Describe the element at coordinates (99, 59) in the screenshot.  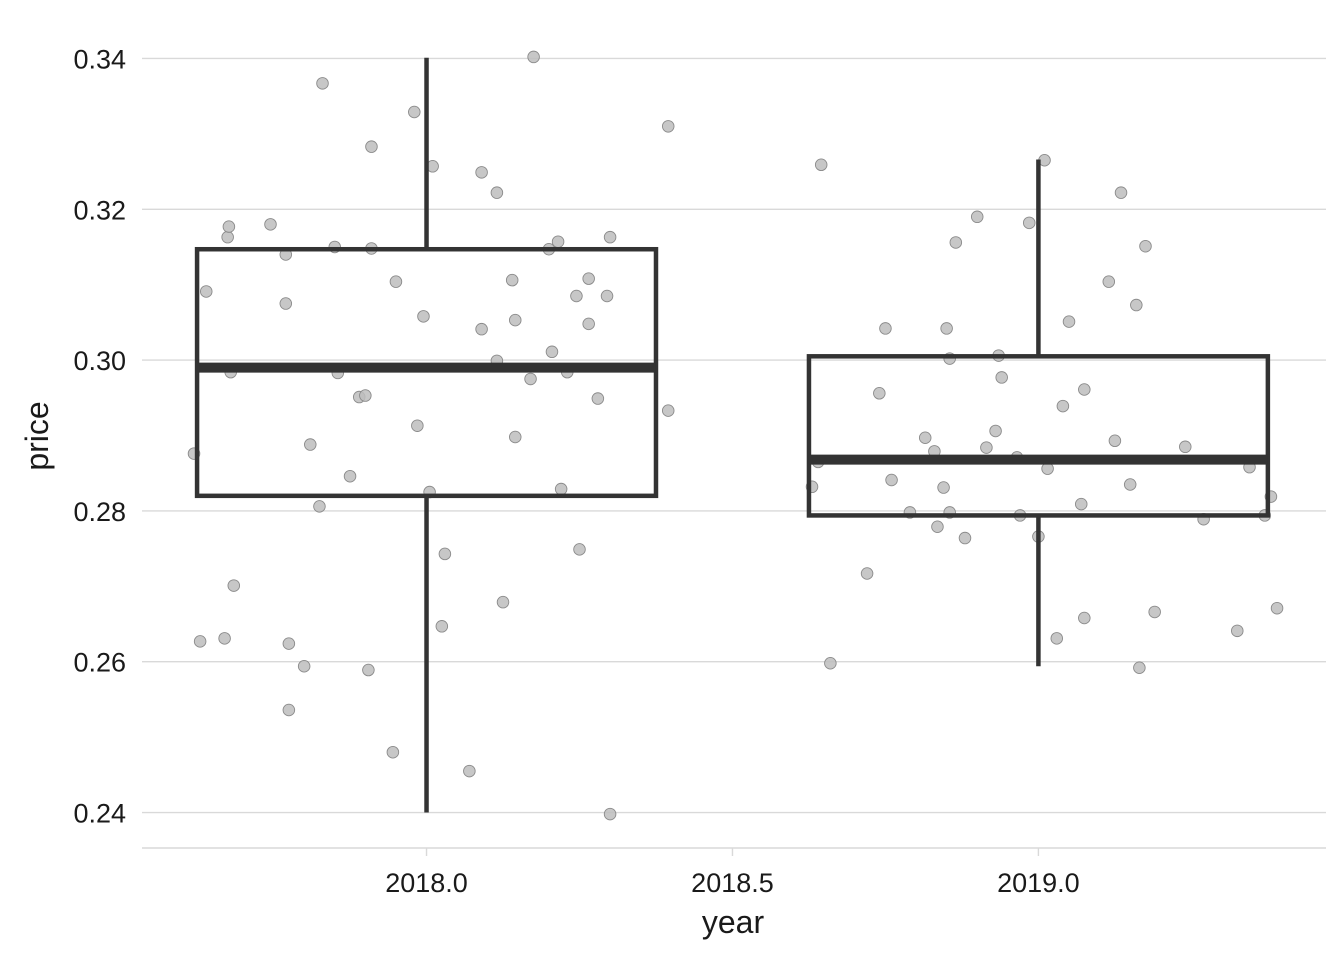
I see `y-tick-label: 0.34` at that location.